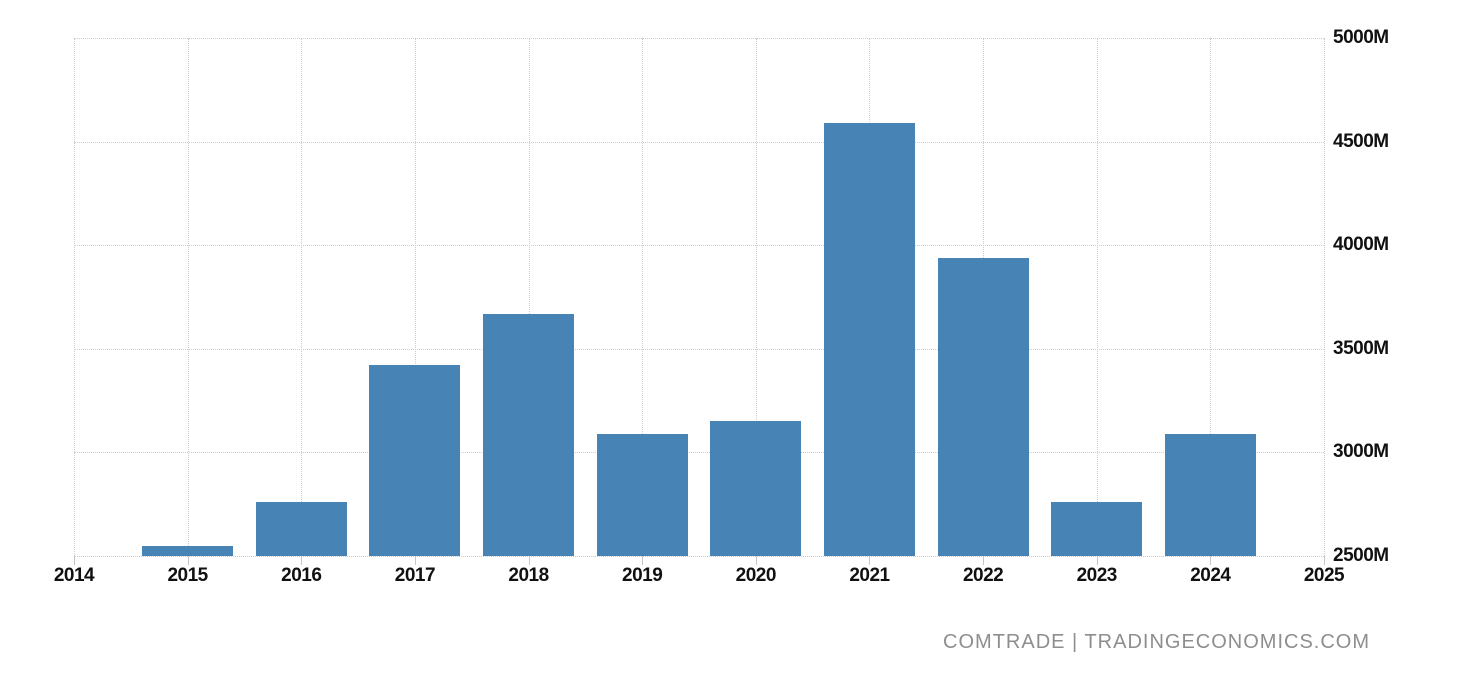  What do you see at coordinates (642, 575) in the screenshot?
I see `x-axis-label: 2019` at bounding box center [642, 575].